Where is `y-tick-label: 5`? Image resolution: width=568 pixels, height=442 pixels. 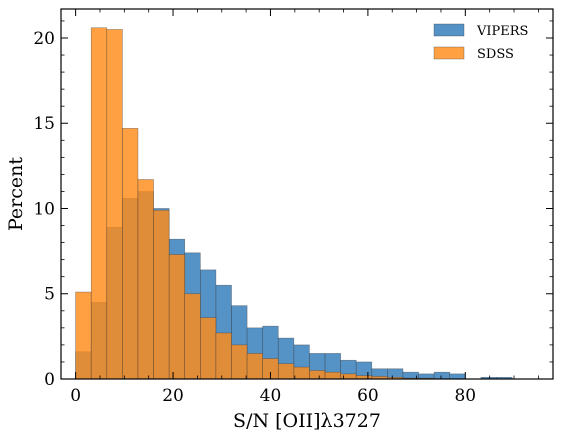 y-tick-label: 5 is located at coordinates (49, 295).